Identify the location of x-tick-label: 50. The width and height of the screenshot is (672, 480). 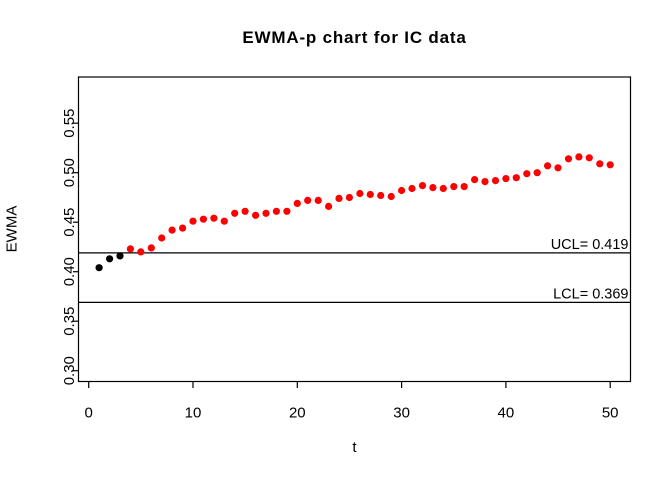
(610, 413).